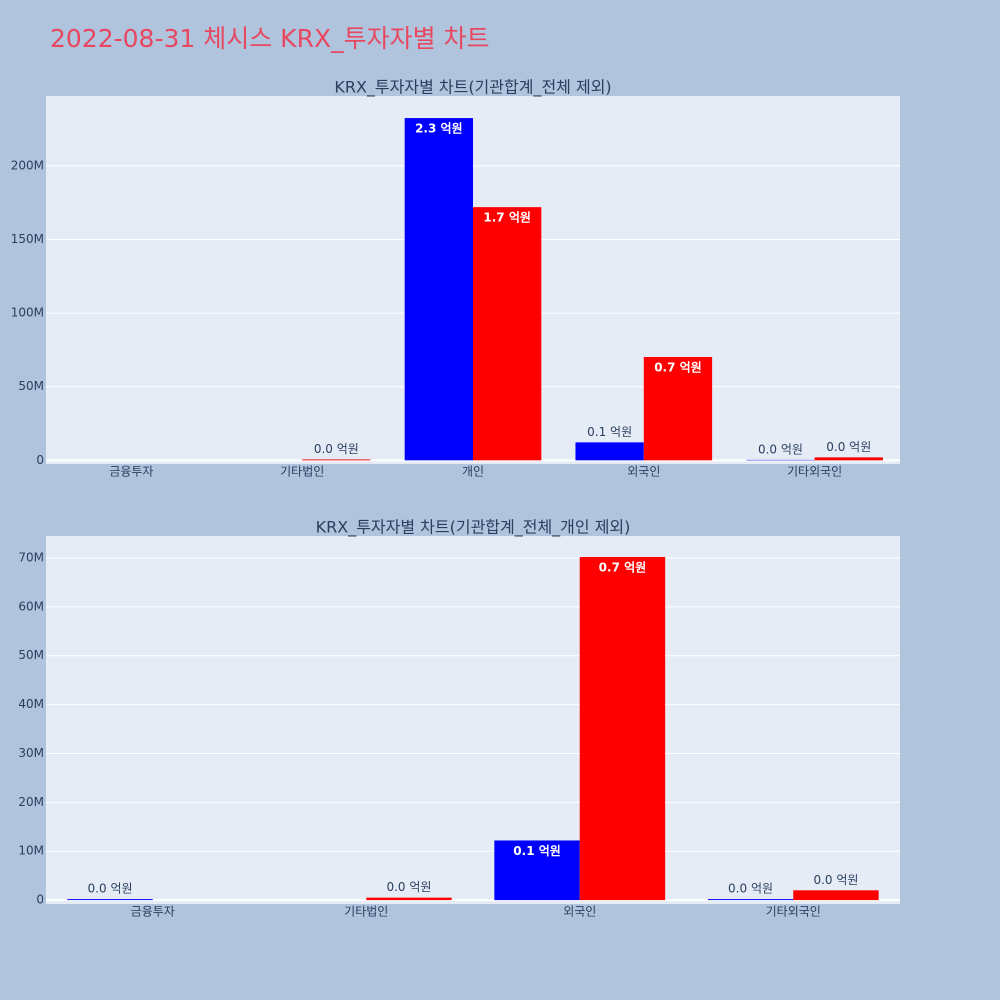 The height and width of the screenshot is (1000, 1000). What do you see at coordinates (27, 239) in the screenshot?
I see `y-tick-label: 150M` at bounding box center [27, 239].